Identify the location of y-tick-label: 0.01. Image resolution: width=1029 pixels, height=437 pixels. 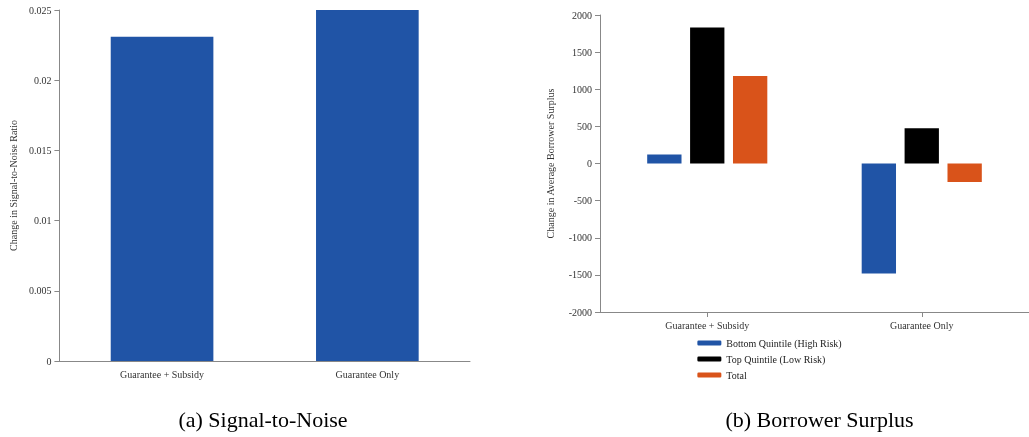
(42, 221).